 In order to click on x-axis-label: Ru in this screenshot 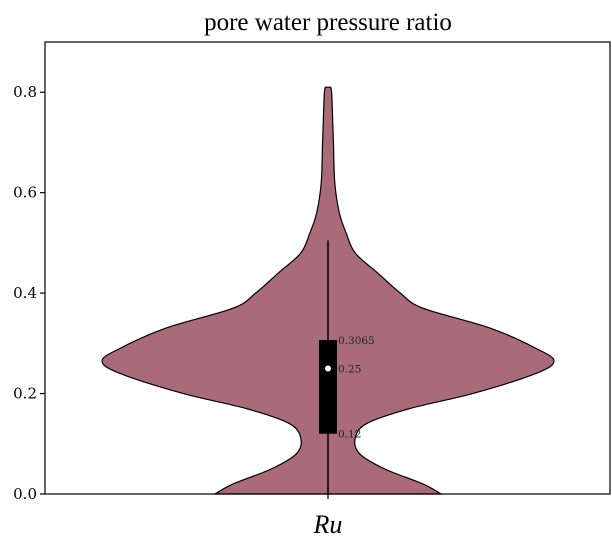, I will do `click(328, 524)`.